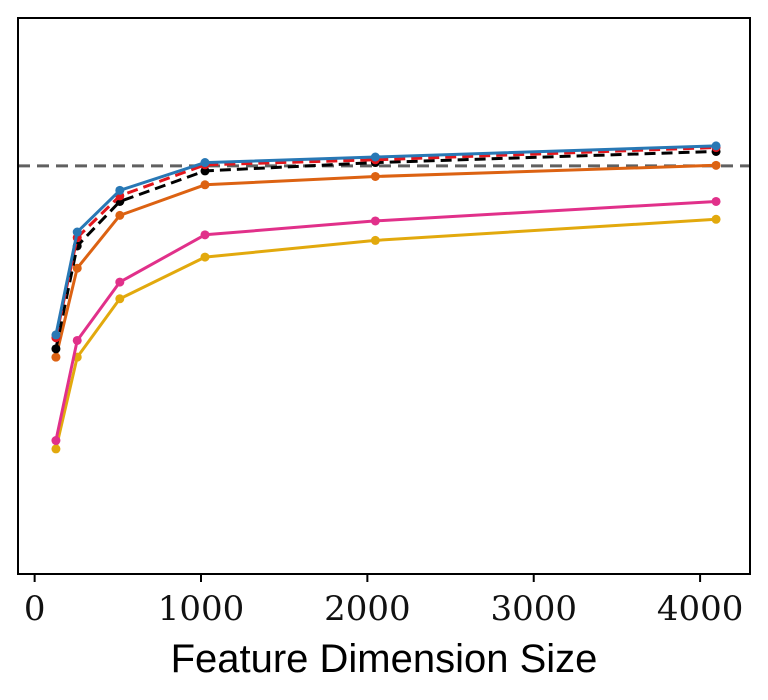 Image resolution: width=768 pixels, height=700 pixels. I want to click on x-tick-label: 3000, so click(533, 609).